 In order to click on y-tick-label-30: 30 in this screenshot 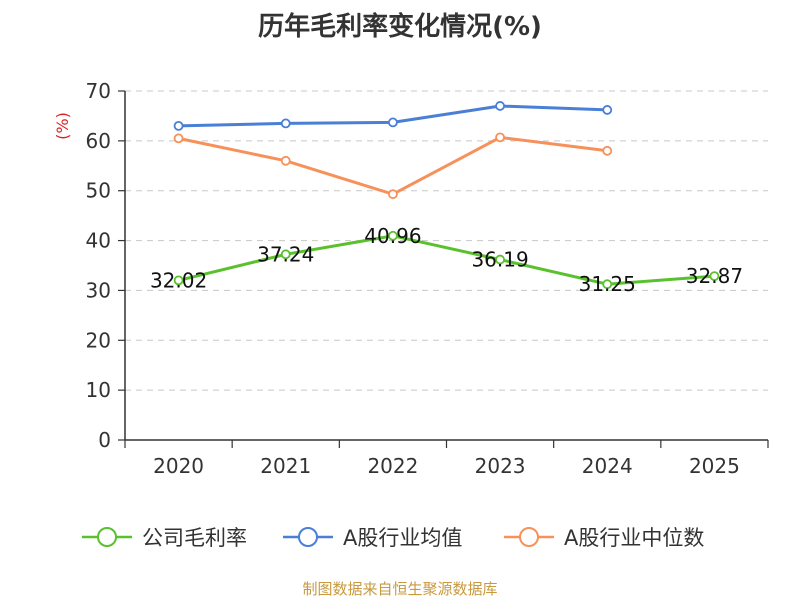, I will do `click(98, 290)`.